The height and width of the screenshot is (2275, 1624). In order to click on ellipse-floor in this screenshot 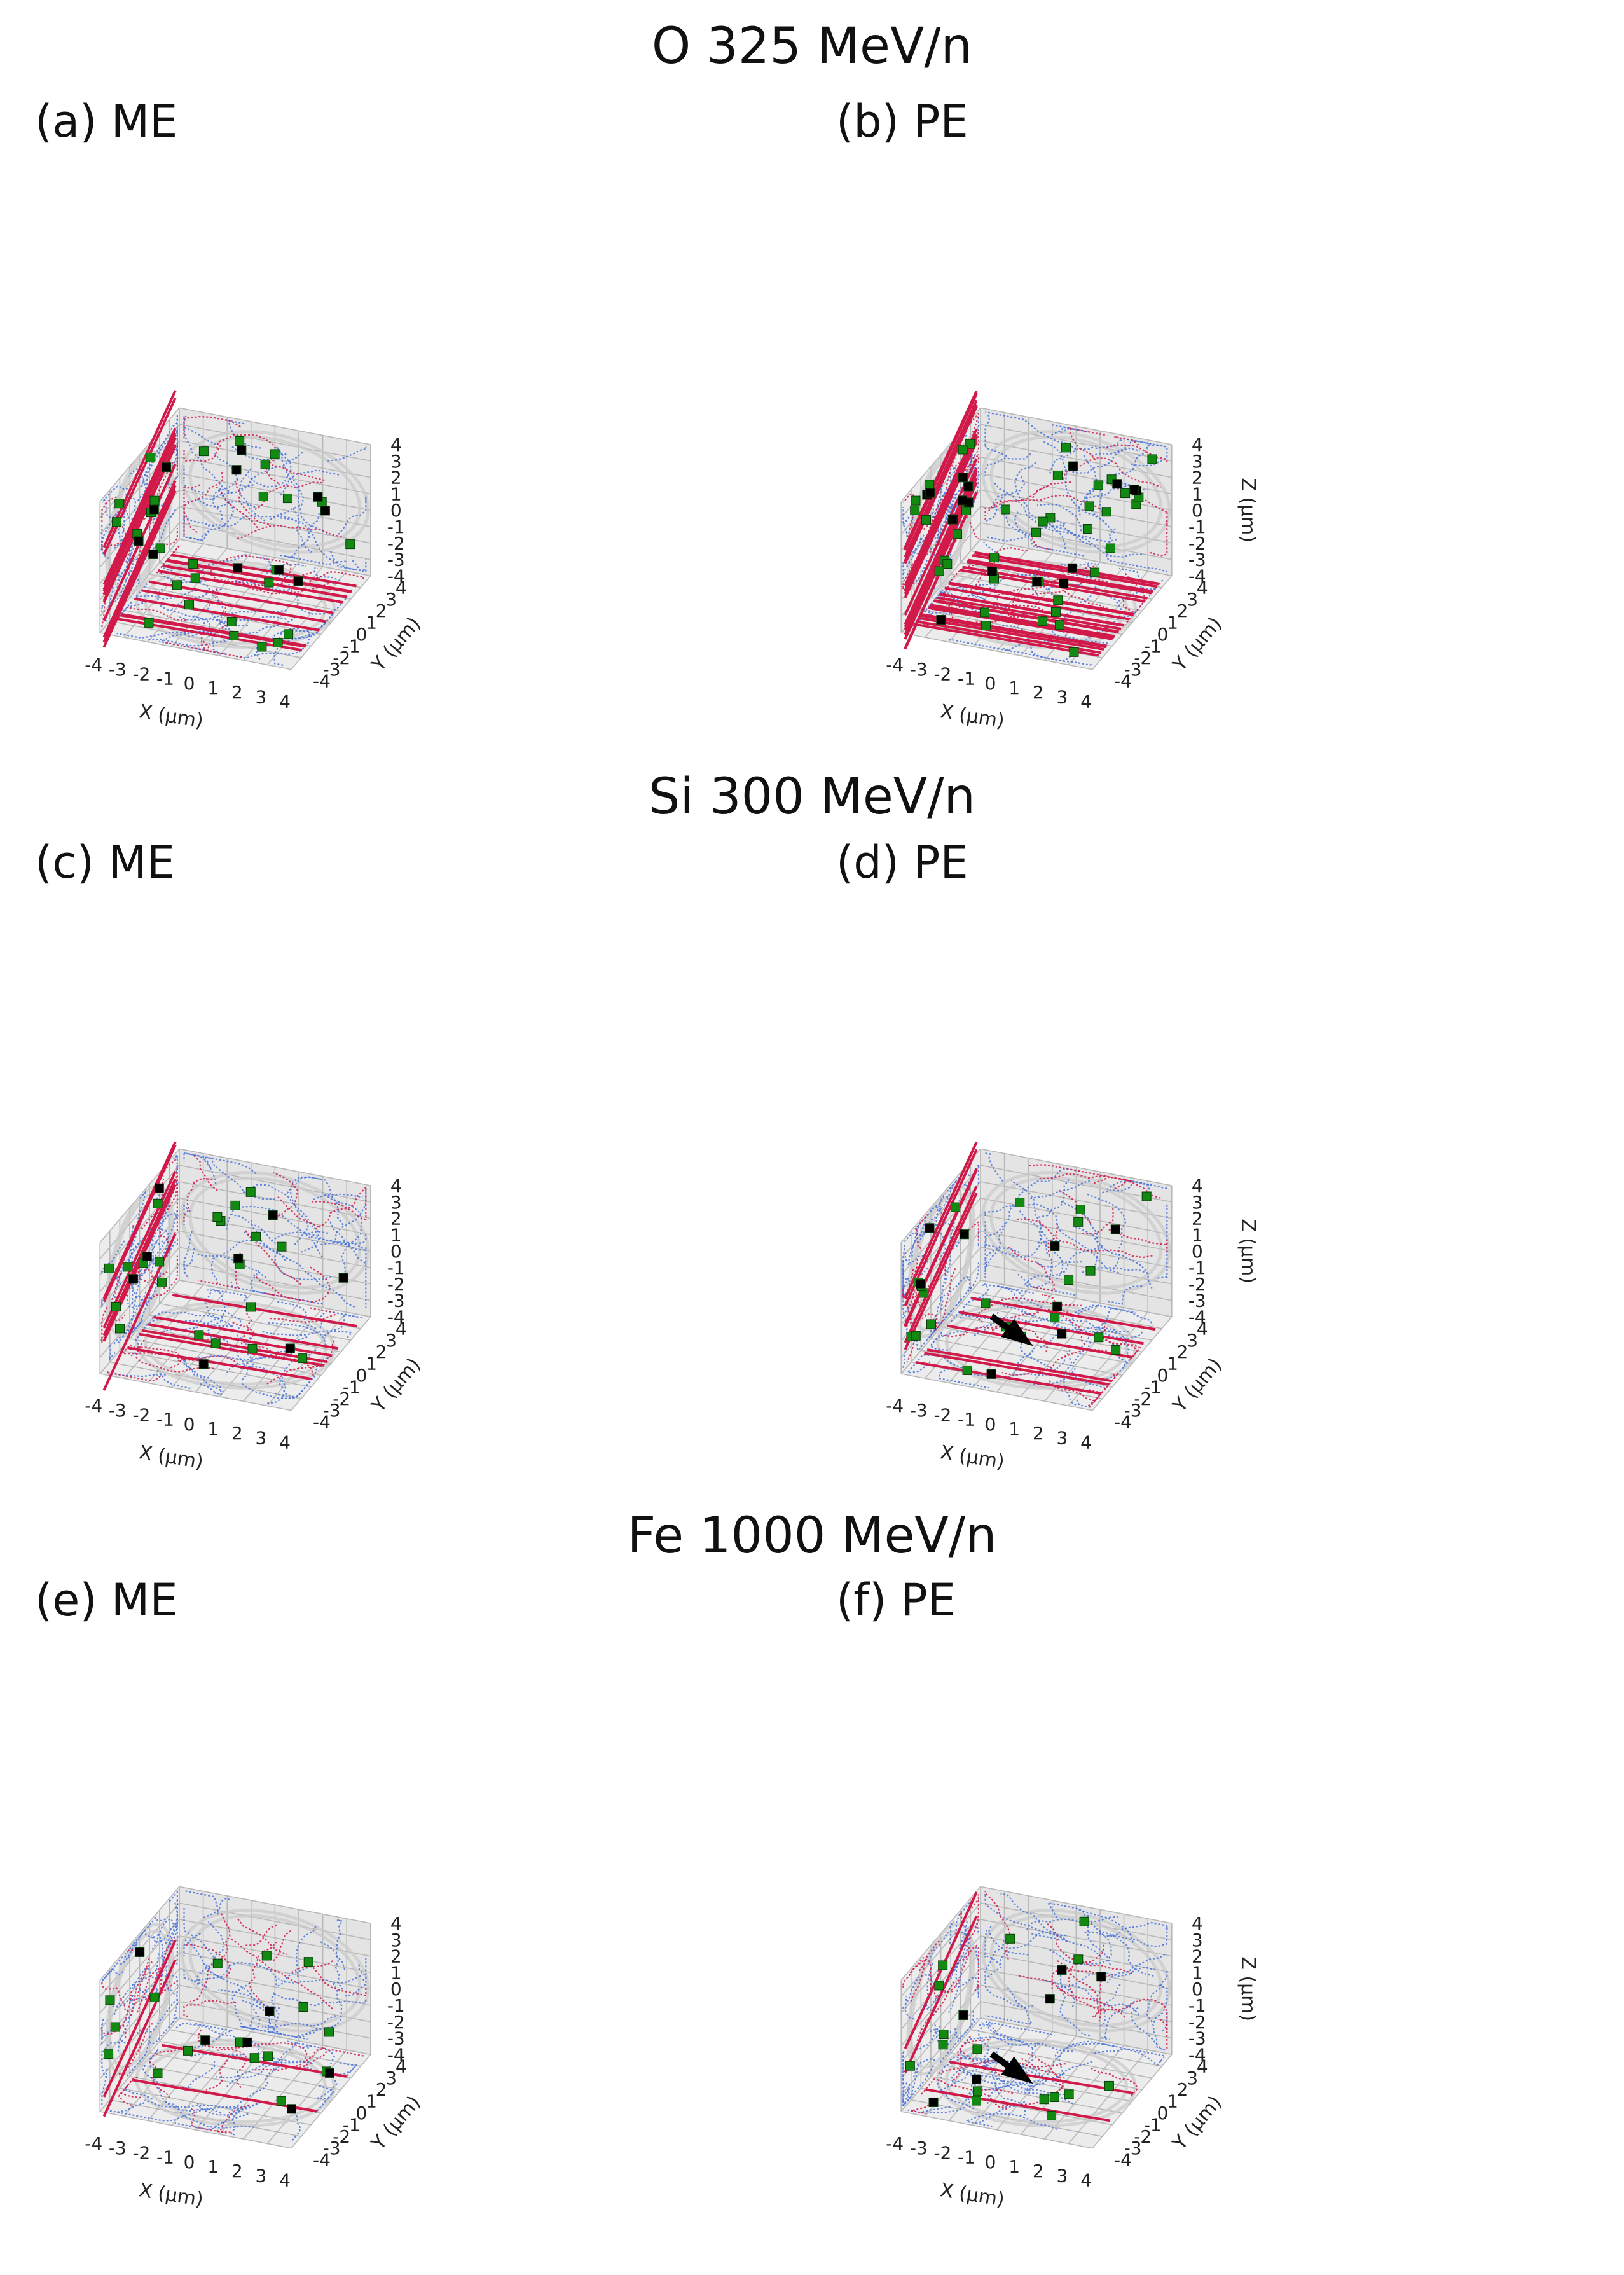, I will do `click(1036, 2083)`.